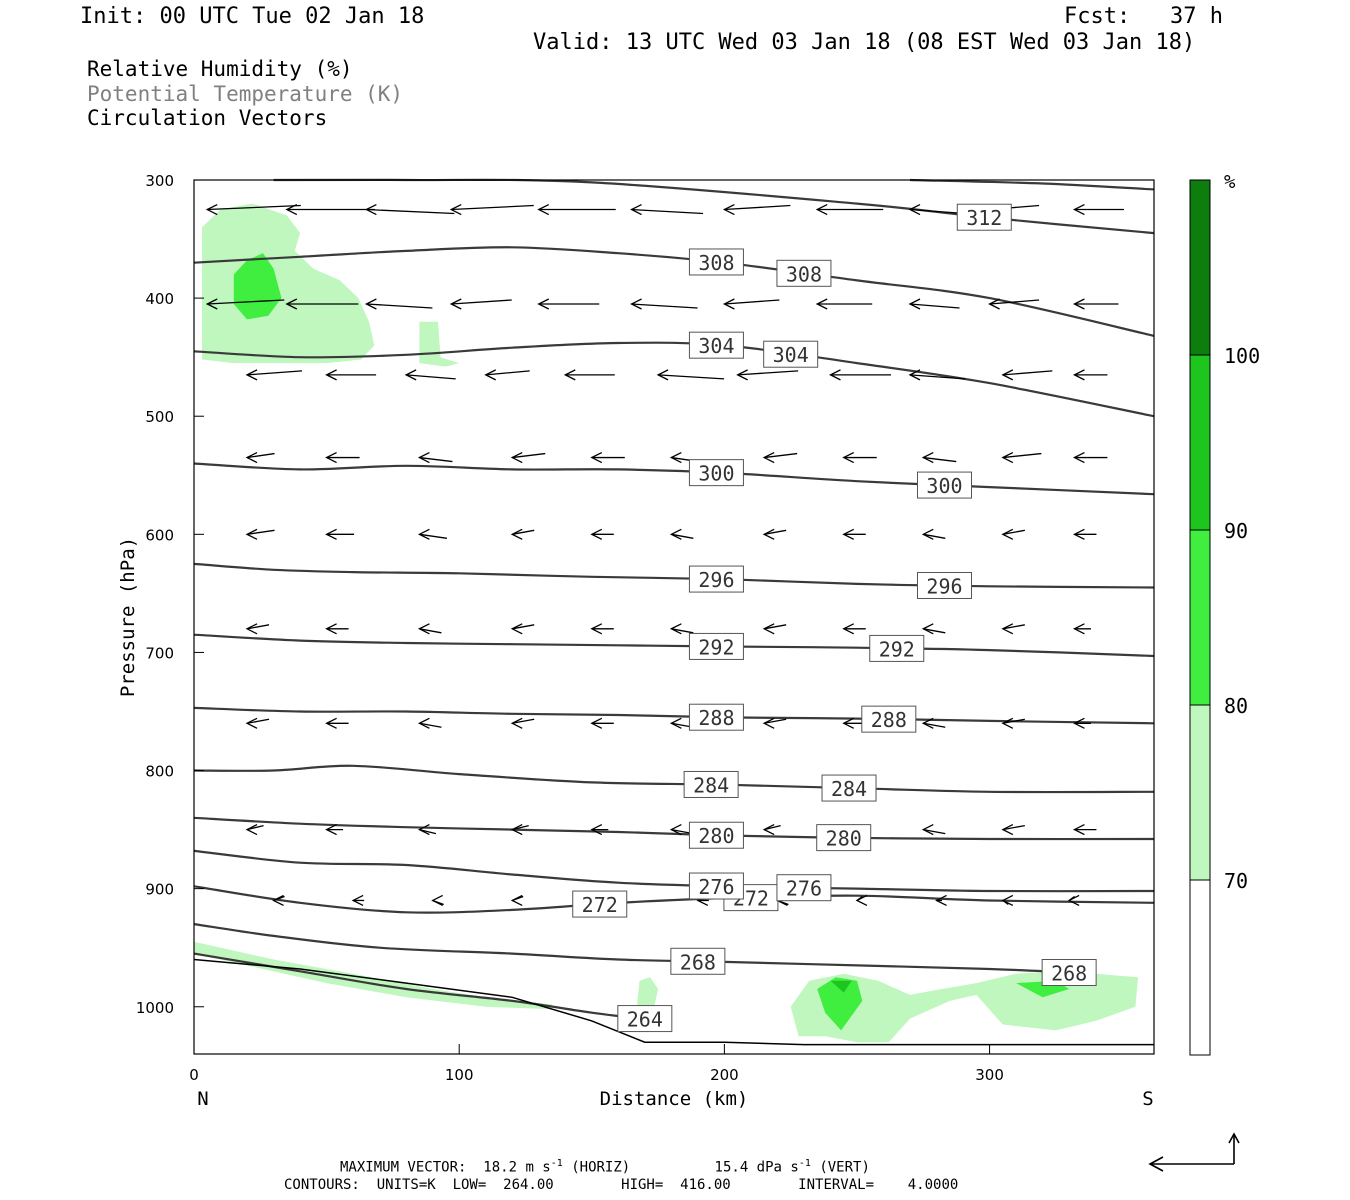  What do you see at coordinates (159, 181) in the screenshot?
I see `y-tick-label: 300` at bounding box center [159, 181].